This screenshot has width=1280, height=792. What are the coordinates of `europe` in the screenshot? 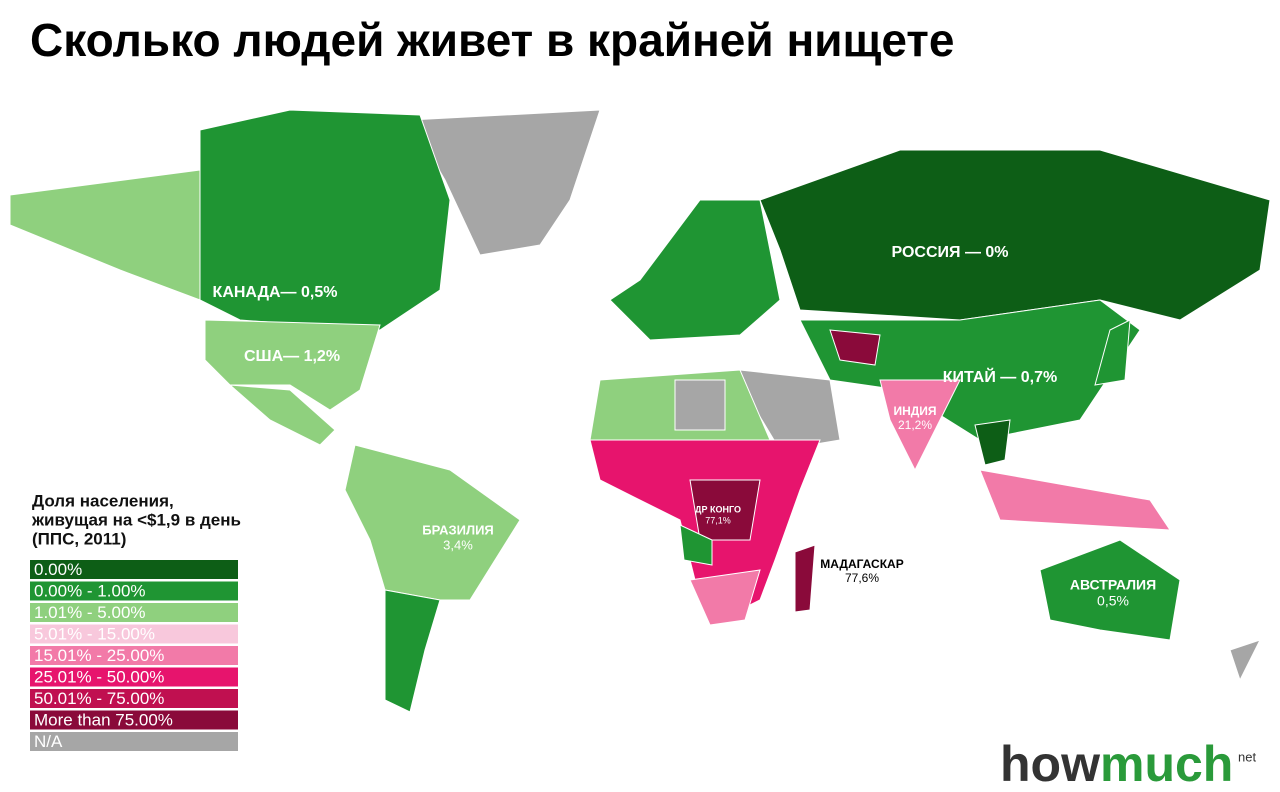 It's located at (695, 270).